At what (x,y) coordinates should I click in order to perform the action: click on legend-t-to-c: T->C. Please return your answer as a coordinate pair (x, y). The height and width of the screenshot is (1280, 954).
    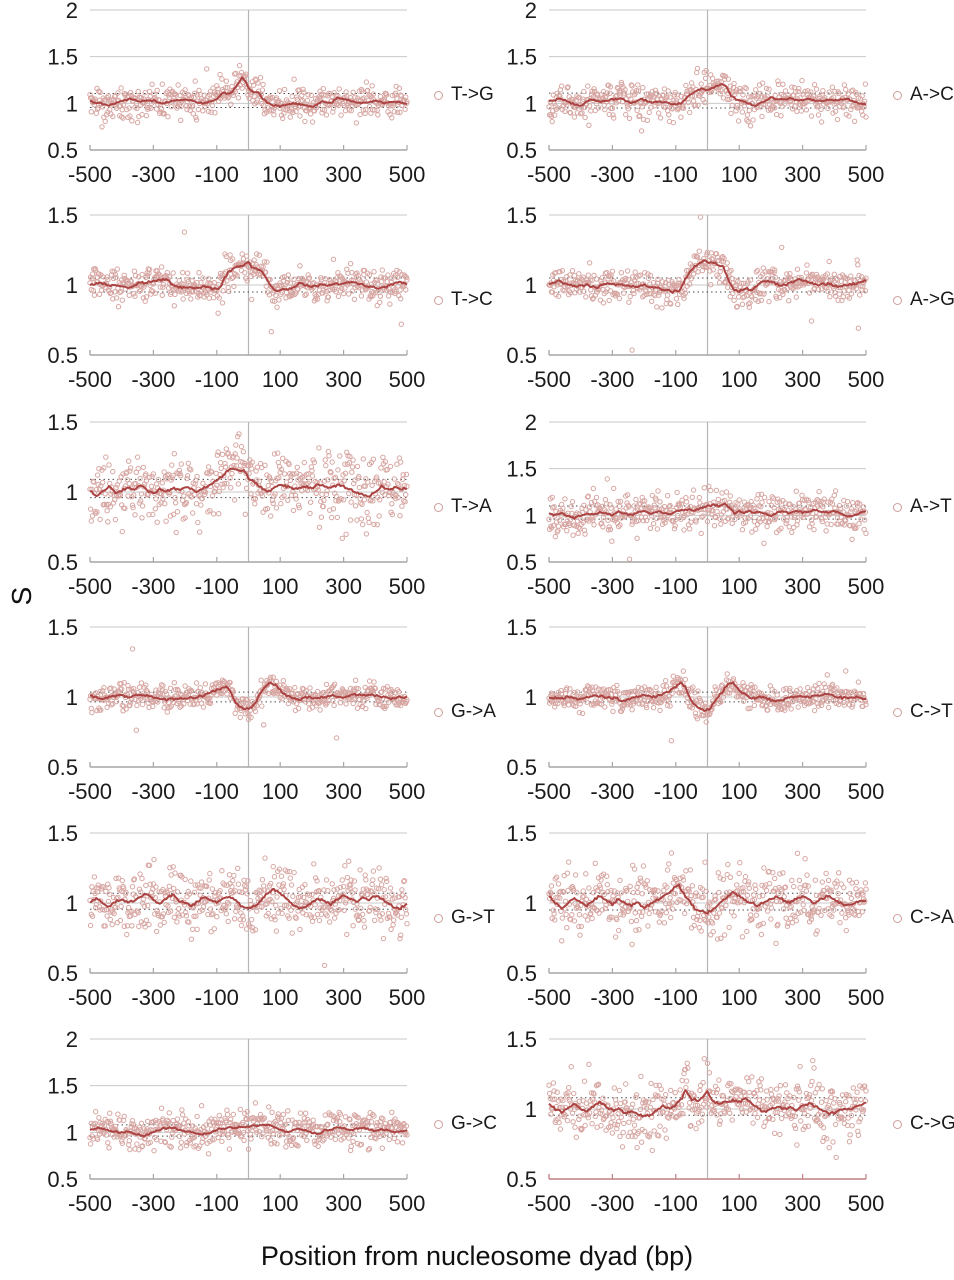
    Looking at the image, I should click on (463, 300).